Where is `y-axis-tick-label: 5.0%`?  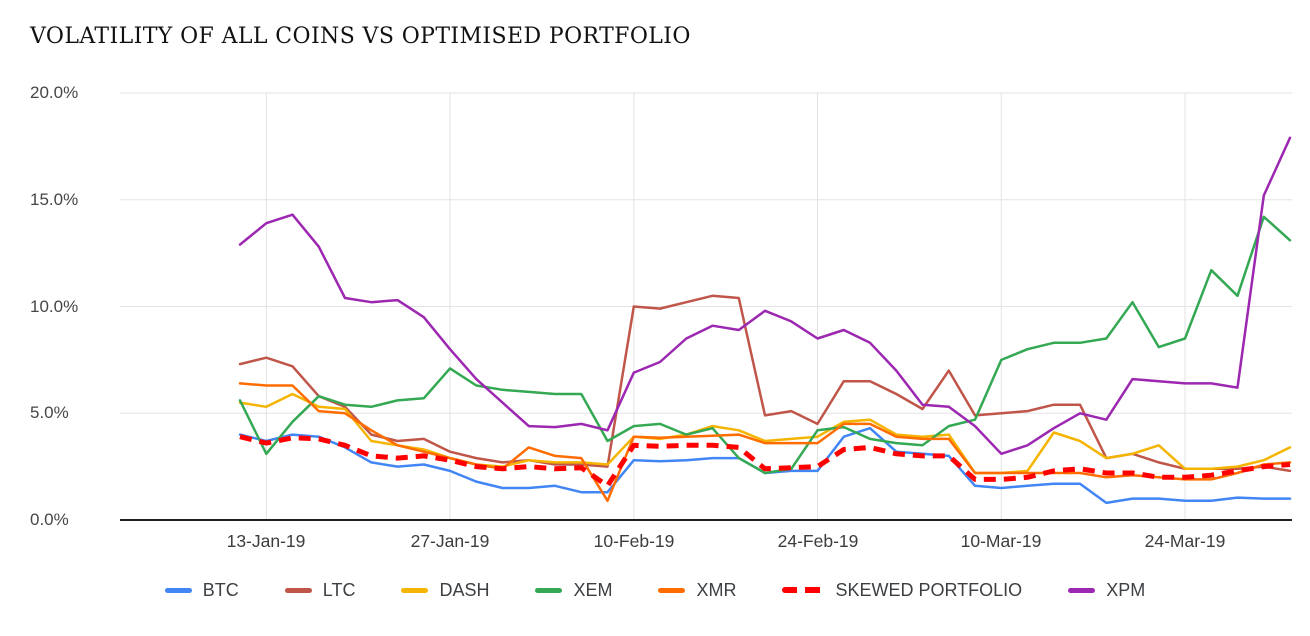 y-axis-tick-label: 5.0% is located at coordinates (49, 412).